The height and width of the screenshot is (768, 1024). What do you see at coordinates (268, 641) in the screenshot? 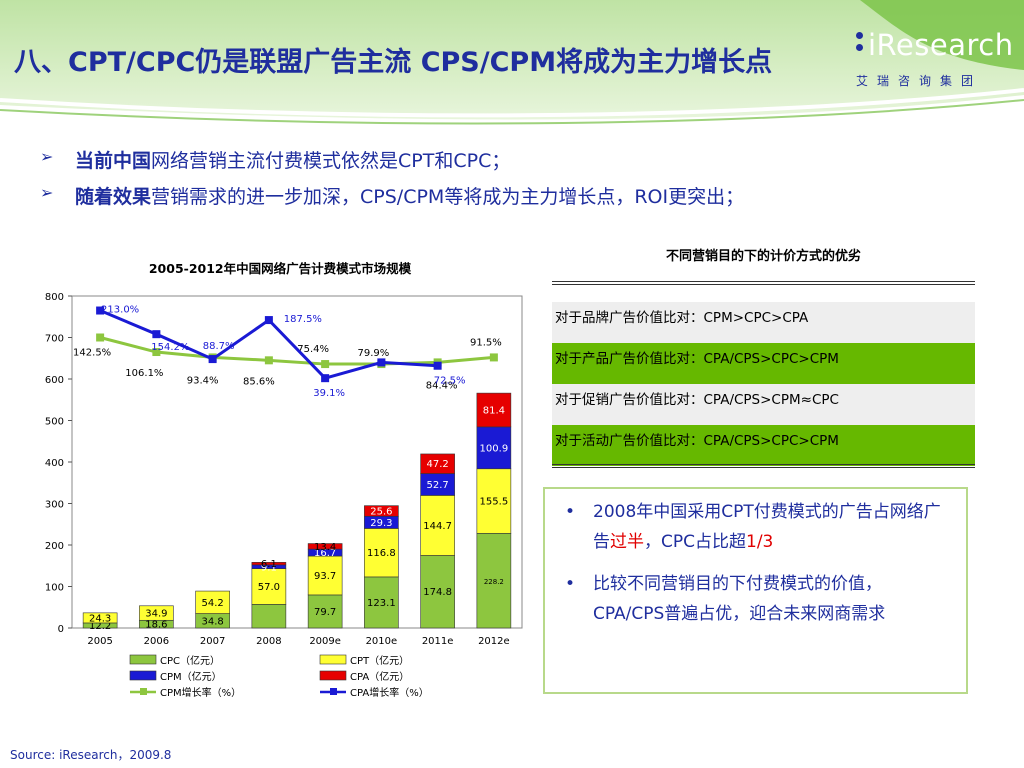
I see `x-tick-label: 2008` at bounding box center [268, 641].